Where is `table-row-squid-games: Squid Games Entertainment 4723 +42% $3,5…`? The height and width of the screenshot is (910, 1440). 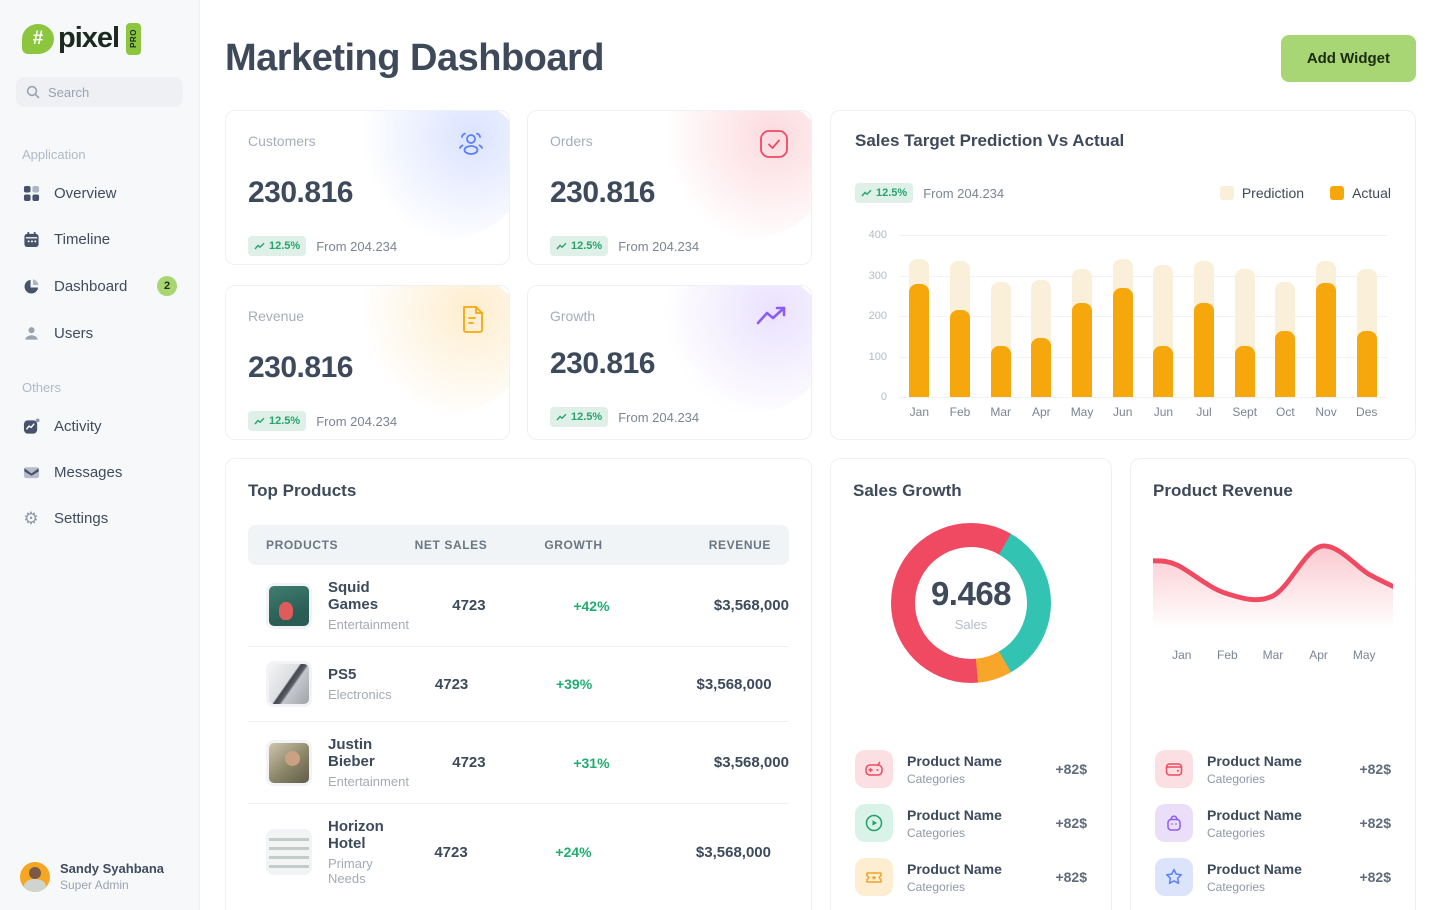
table-row-squid-games: Squid Games Entertainment 4723 +42% $3,5… is located at coordinates (518, 606).